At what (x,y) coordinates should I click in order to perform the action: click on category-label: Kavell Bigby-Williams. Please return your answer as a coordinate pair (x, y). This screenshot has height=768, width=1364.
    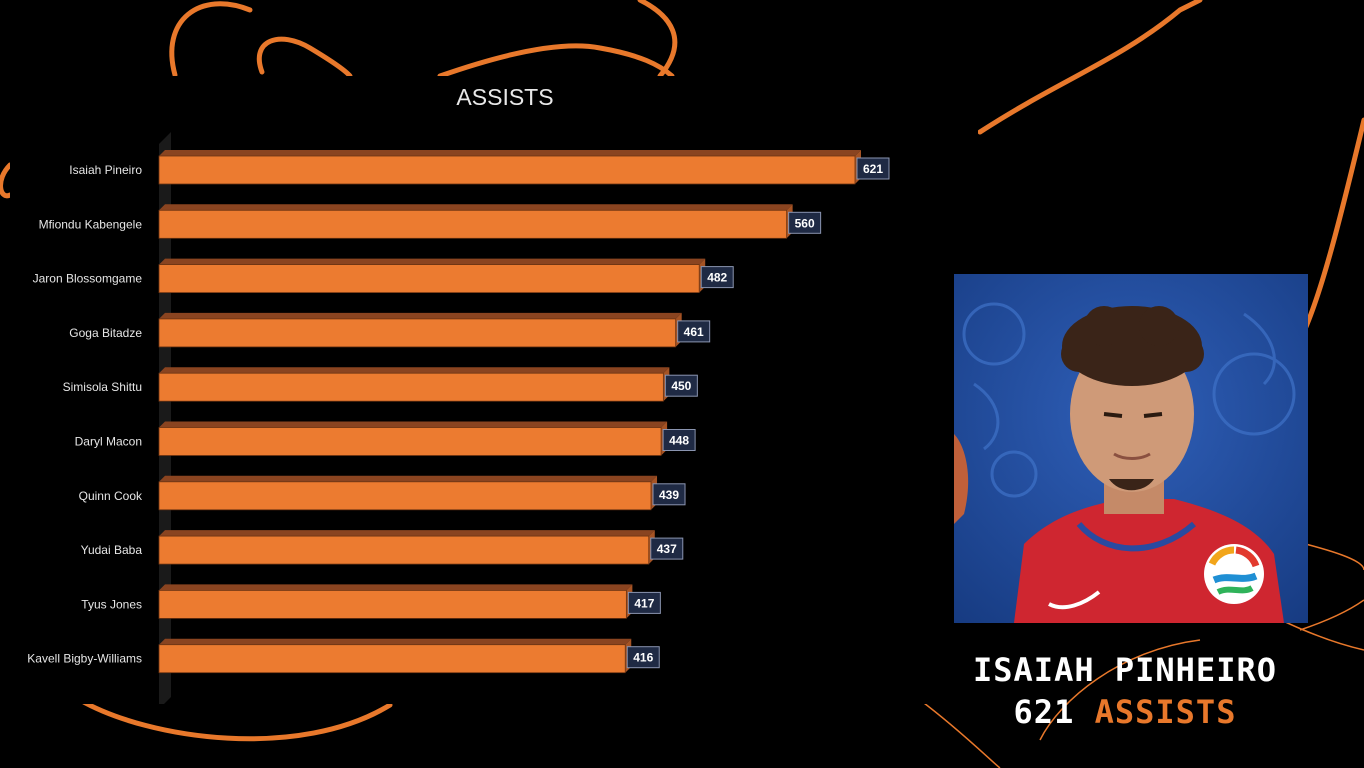
    Looking at the image, I should click on (84, 659).